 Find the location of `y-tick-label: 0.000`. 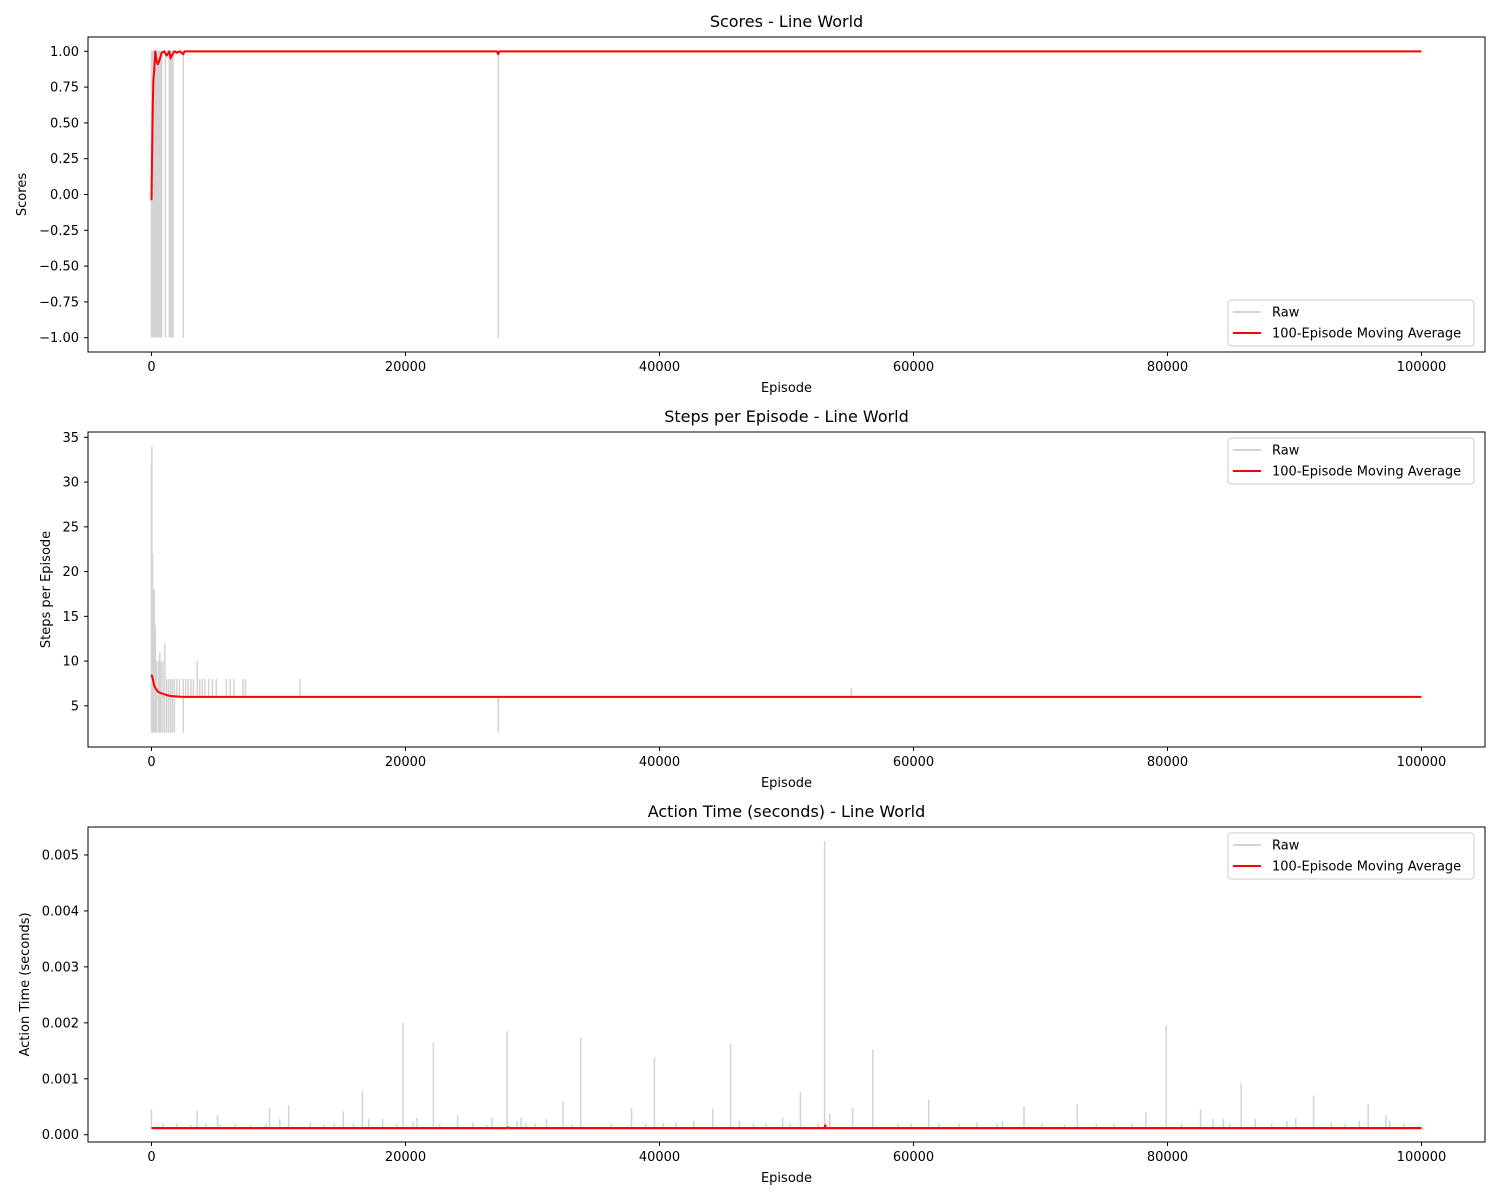

y-tick-label: 0.000 is located at coordinates (60, 1135).